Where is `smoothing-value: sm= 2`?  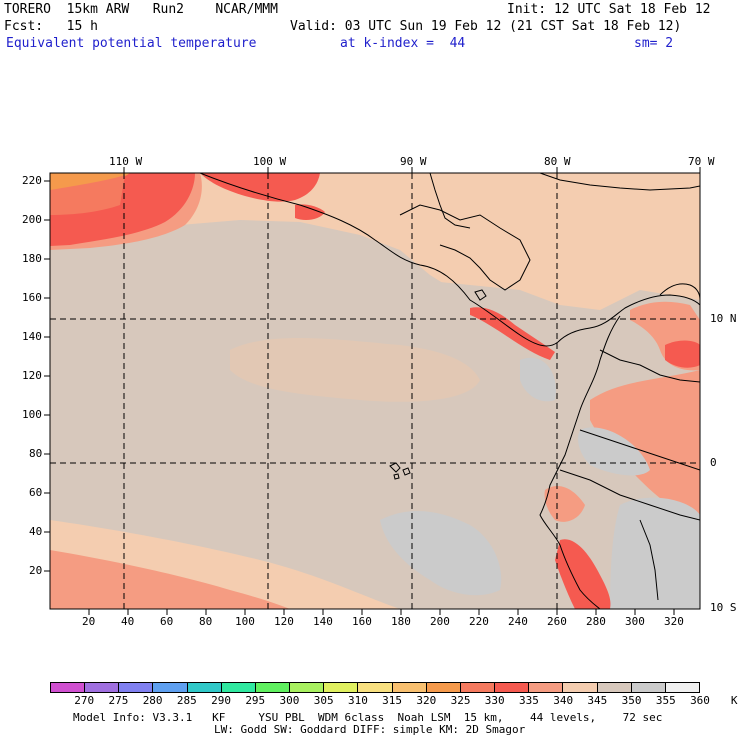
smoothing-value: sm= 2 is located at coordinates (654, 43).